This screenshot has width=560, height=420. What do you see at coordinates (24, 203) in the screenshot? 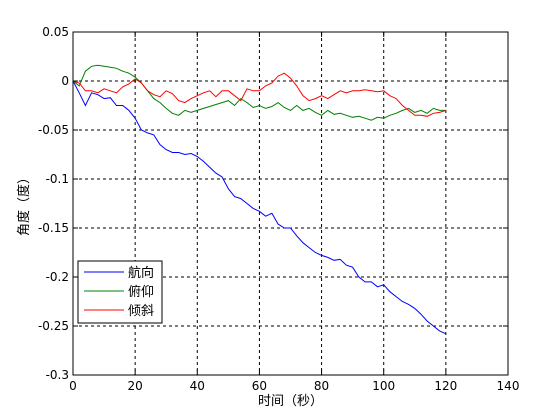
I see `y-axis-label: 角度（度）` at bounding box center [24, 203].